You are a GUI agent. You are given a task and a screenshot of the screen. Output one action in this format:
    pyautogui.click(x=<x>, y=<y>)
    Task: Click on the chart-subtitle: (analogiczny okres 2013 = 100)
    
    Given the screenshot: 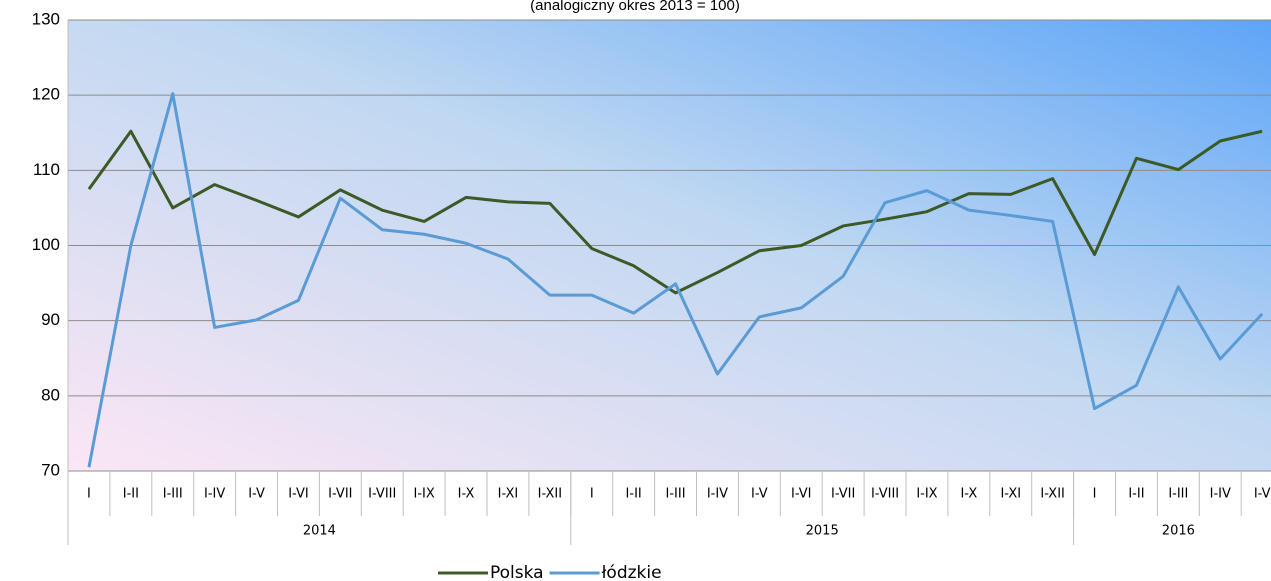 What is the action you would take?
    pyautogui.click(x=635, y=7)
    